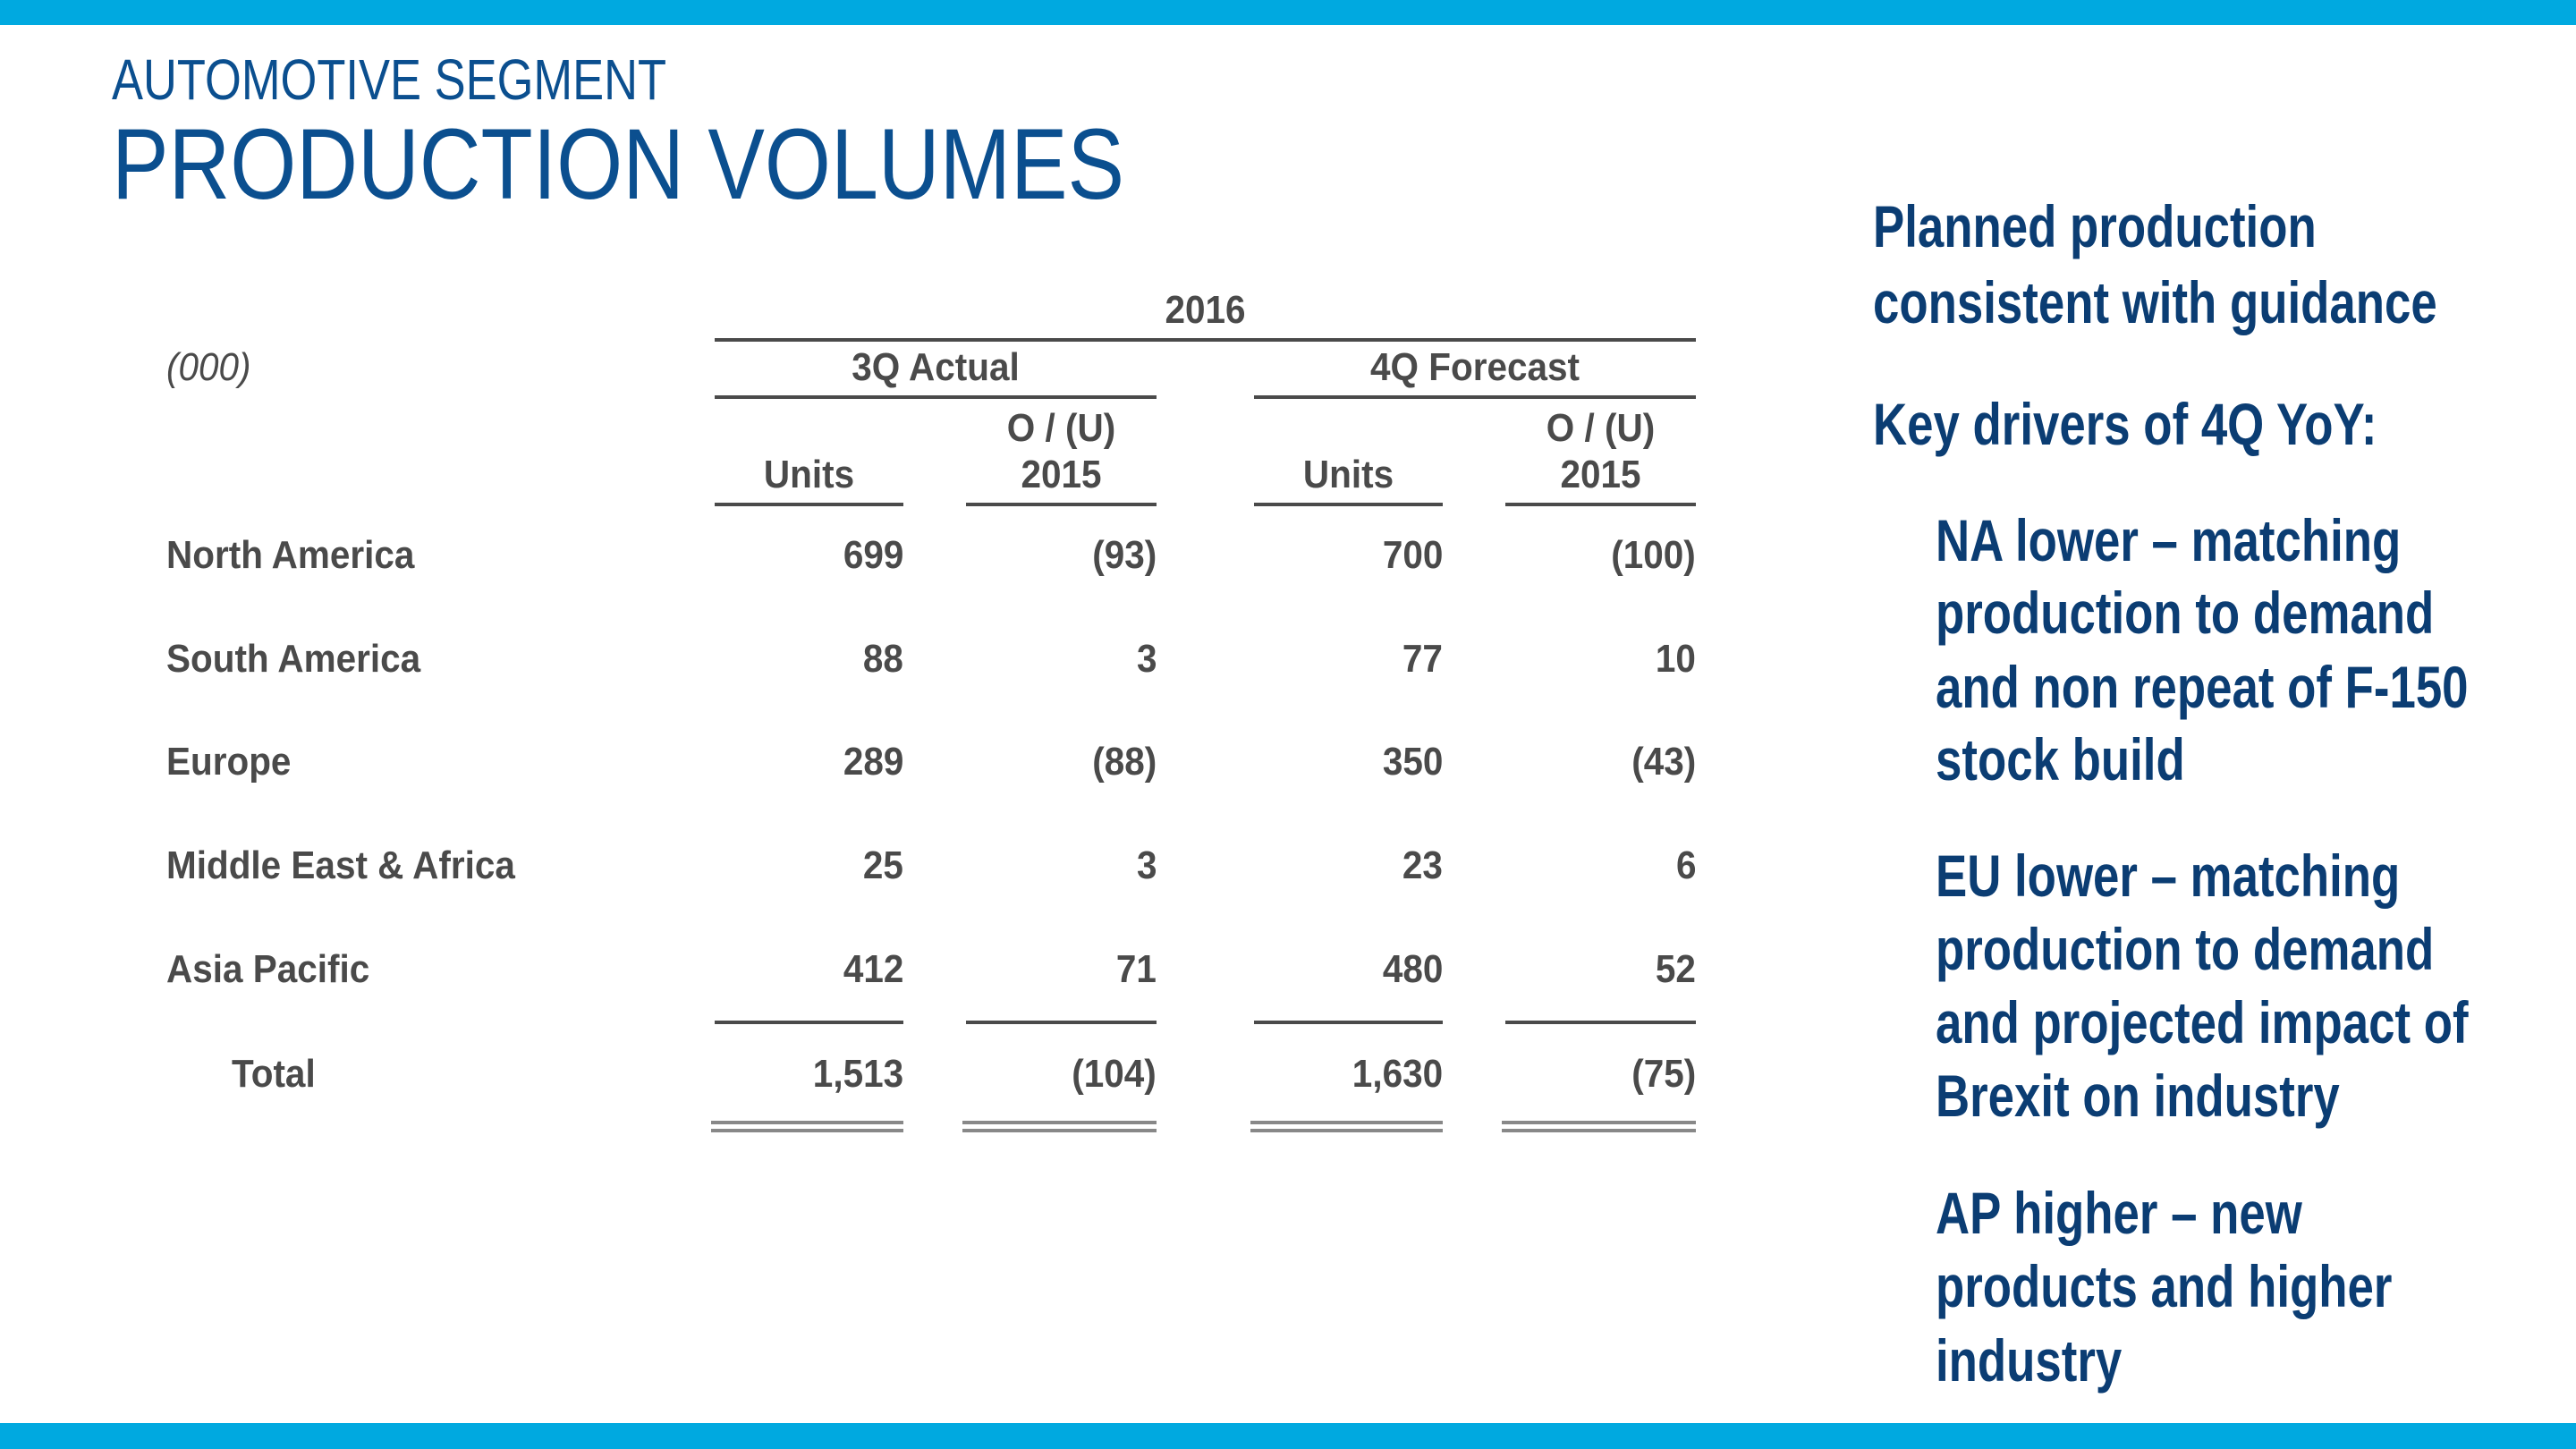  I want to click on driver-text: EU lower – matching, so click(2168, 876).